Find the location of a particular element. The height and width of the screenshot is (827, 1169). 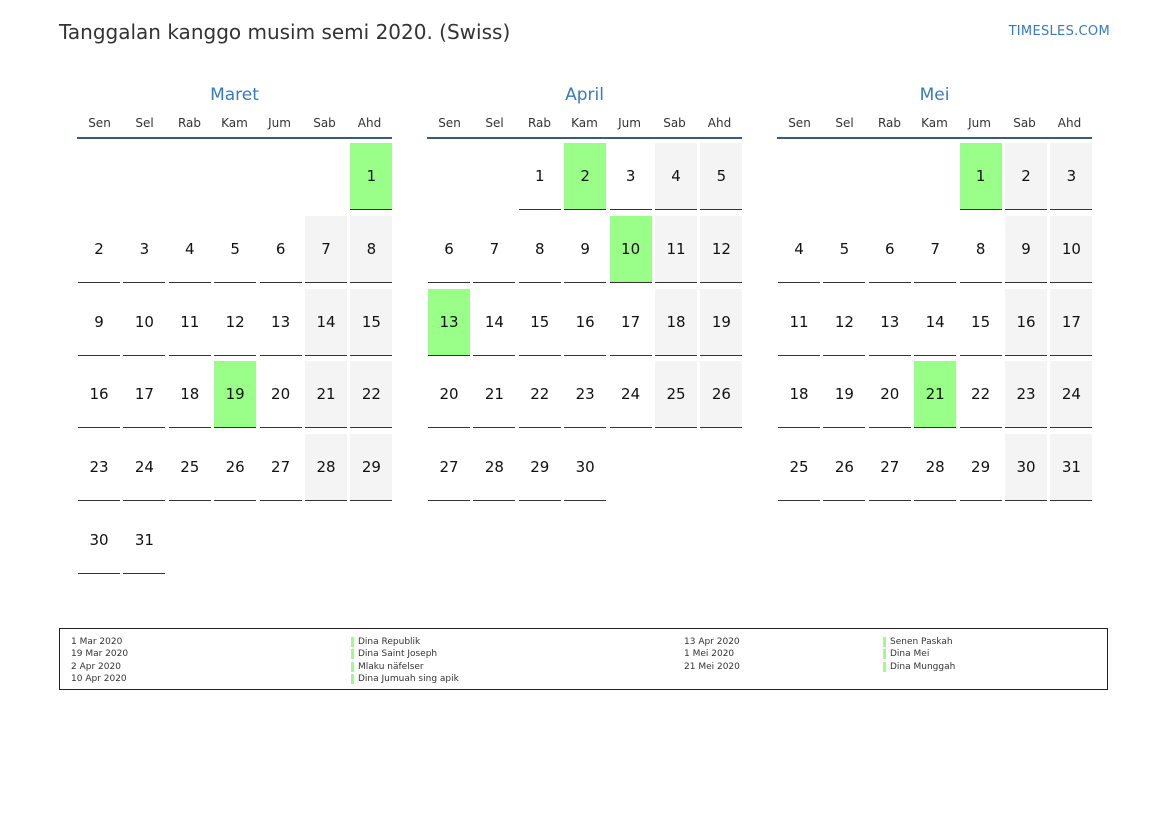

legend-holiday-name: Dina Jumuah sing apik is located at coordinates (405, 679).